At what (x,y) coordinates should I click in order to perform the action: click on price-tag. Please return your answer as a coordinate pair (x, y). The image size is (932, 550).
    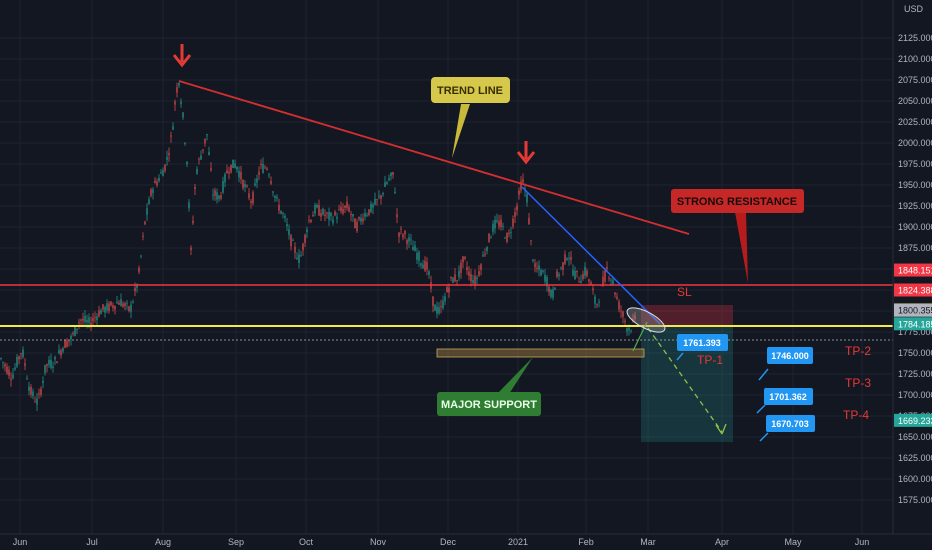
    Looking at the image, I should click on (913, 324).